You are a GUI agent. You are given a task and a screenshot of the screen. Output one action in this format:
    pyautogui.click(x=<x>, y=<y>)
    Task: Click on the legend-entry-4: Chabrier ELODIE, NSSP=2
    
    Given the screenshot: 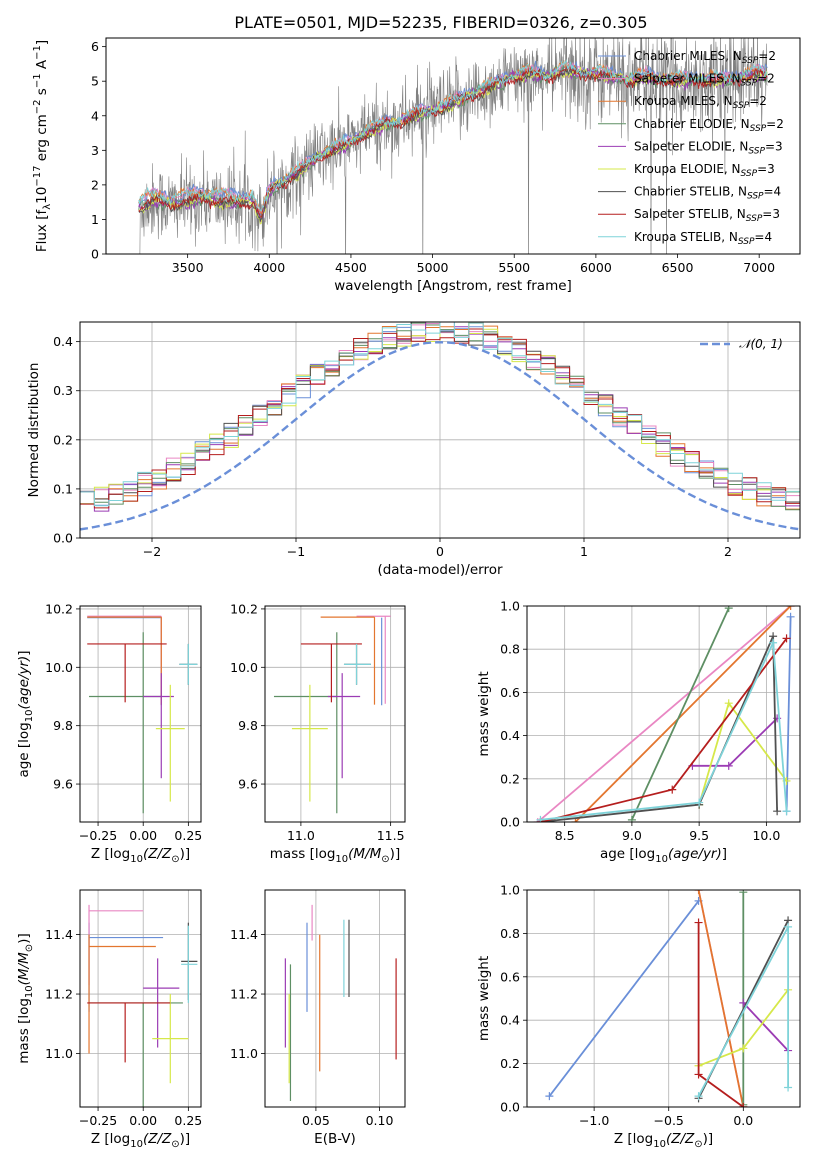 What is the action you would take?
    pyautogui.click(x=709, y=125)
    